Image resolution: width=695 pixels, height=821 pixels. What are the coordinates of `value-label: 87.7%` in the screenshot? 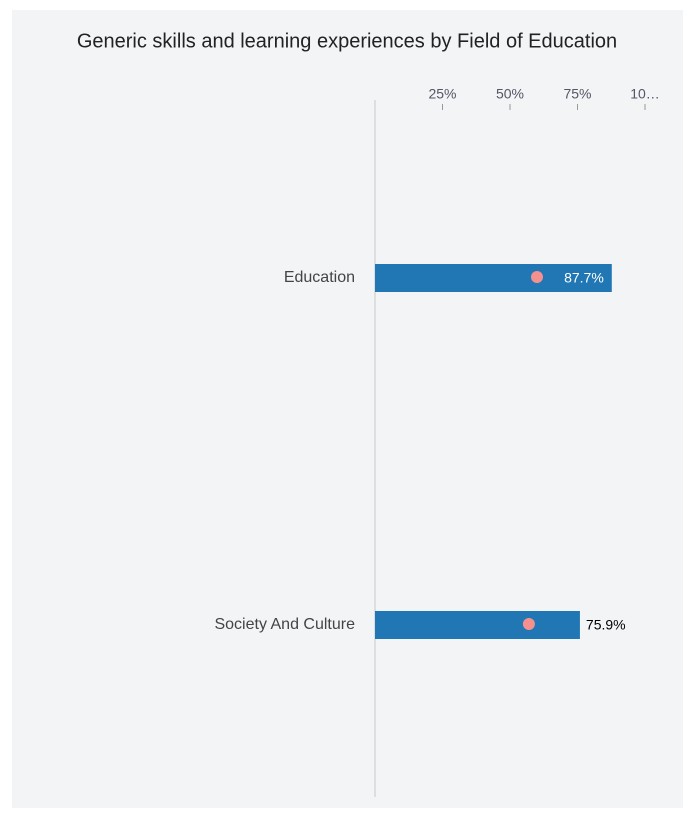 It's located at (584, 278).